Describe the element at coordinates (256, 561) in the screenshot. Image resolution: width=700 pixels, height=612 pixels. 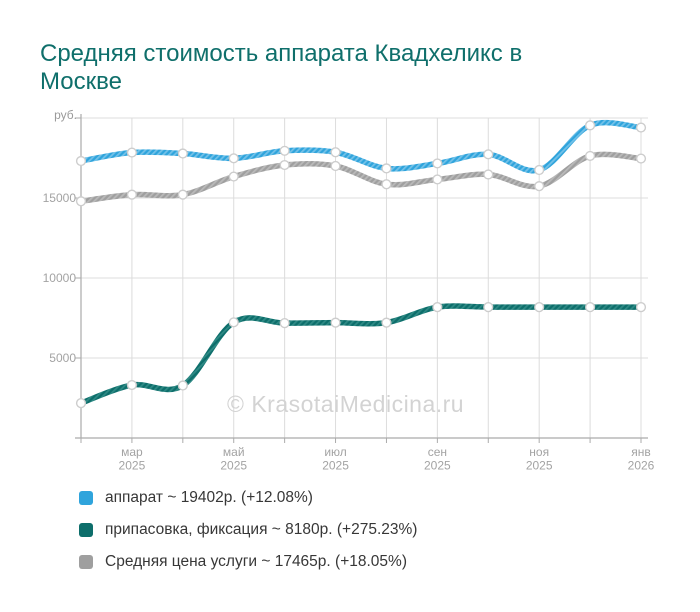
I see `legend-label-srednyaya-cena-uslugi: Средняя цена услуги ~ 17465р. (+18.05%)` at that location.